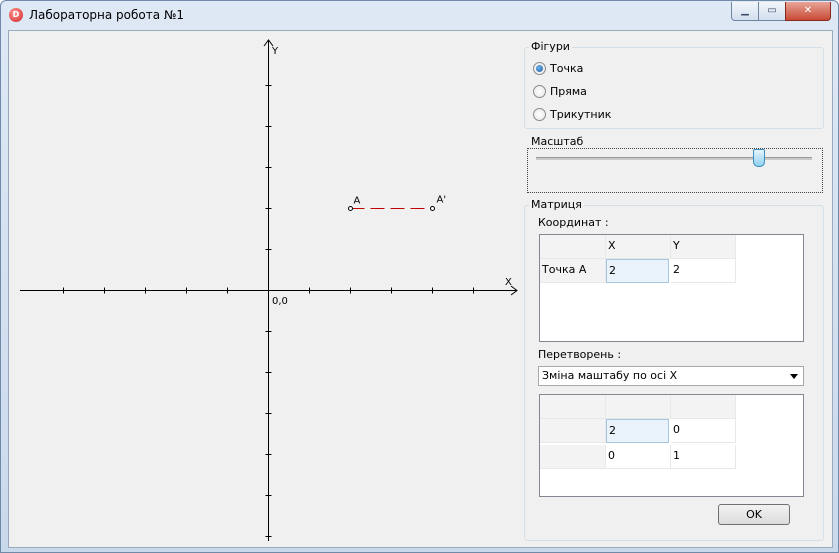 Image resolution: width=839 pixels, height=553 pixels. What do you see at coordinates (539, 68) in the screenshot?
I see `radio-point-indicator` at bounding box center [539, 68].